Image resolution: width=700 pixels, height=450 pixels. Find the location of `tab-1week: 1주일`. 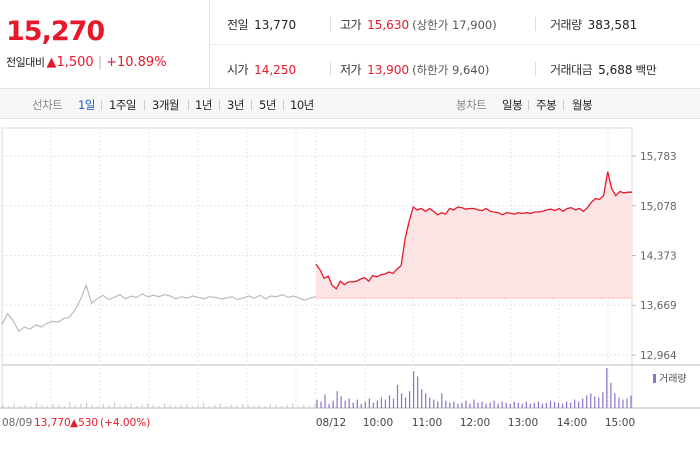

tab-1week: 1주일 is located at coordinates (122, 105).